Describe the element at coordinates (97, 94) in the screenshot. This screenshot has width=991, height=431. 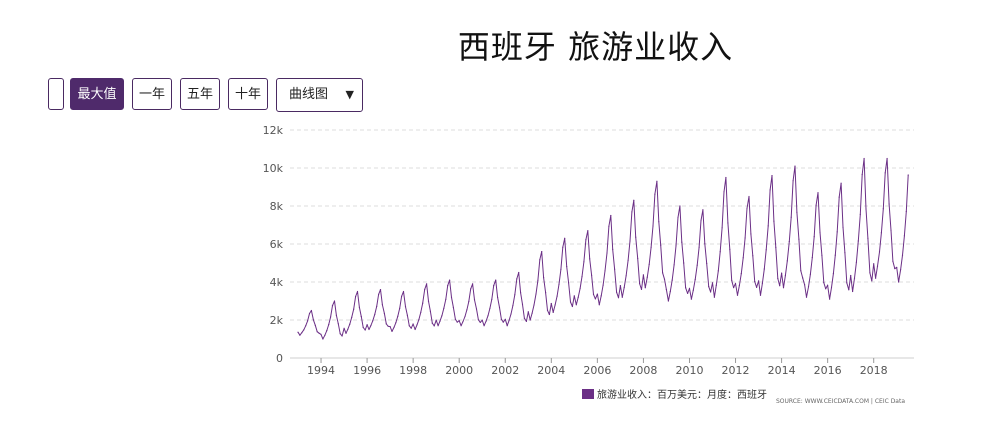
I see `range-button-max: 最大值` at that location.